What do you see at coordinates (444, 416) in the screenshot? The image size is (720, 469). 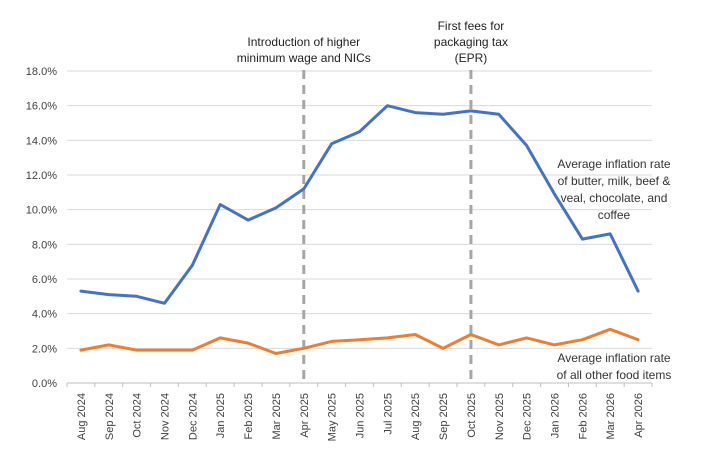 I see `x-tick-label: Sep 2025` at bounding box center [444, 416].